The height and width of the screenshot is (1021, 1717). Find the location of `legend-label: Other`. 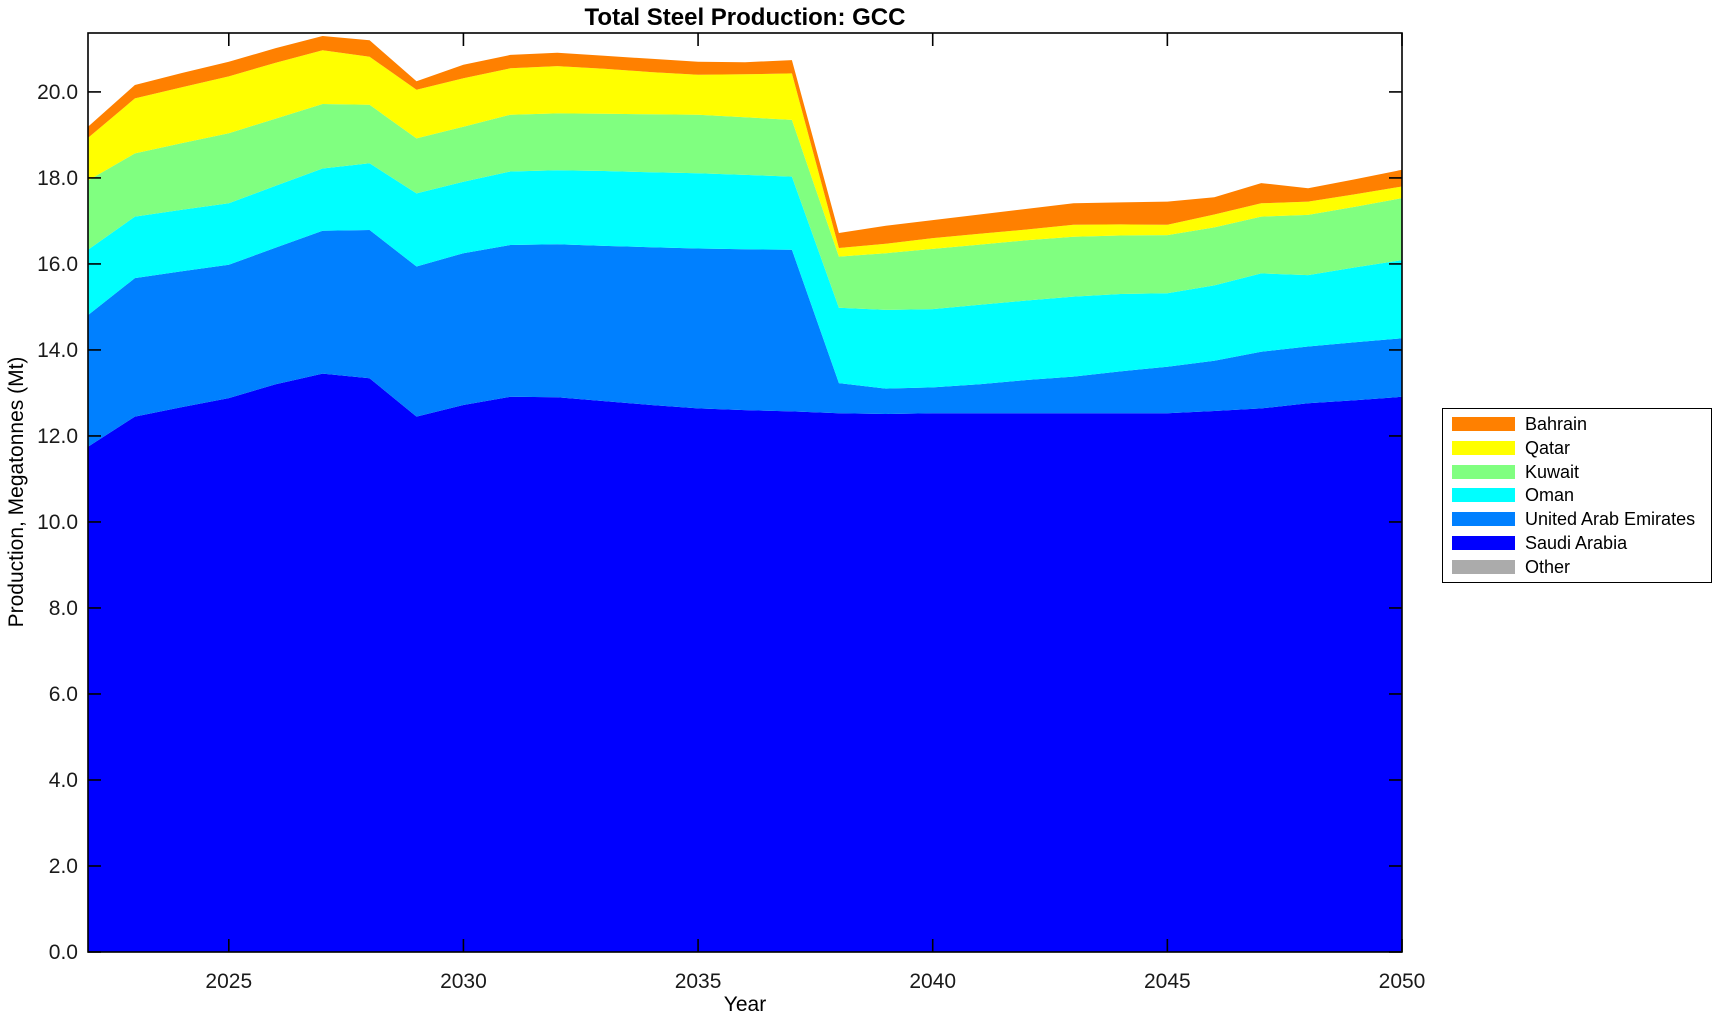

legend-label: Other is located at coordinates (1548, 566).